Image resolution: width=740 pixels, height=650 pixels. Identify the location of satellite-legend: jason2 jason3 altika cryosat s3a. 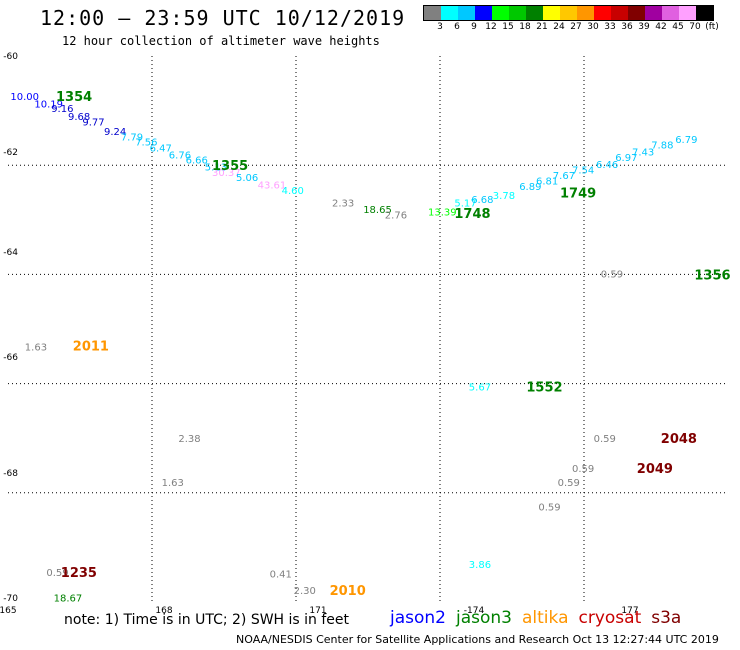
(540, 618).